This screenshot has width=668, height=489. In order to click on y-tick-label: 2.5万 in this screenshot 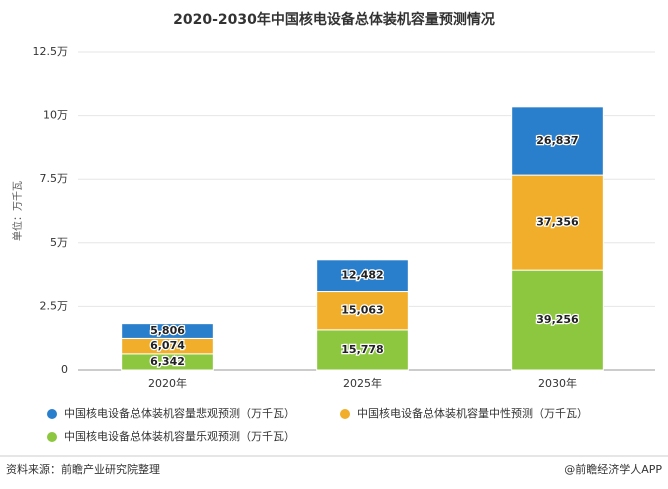, I will do `click(54, 305)`.